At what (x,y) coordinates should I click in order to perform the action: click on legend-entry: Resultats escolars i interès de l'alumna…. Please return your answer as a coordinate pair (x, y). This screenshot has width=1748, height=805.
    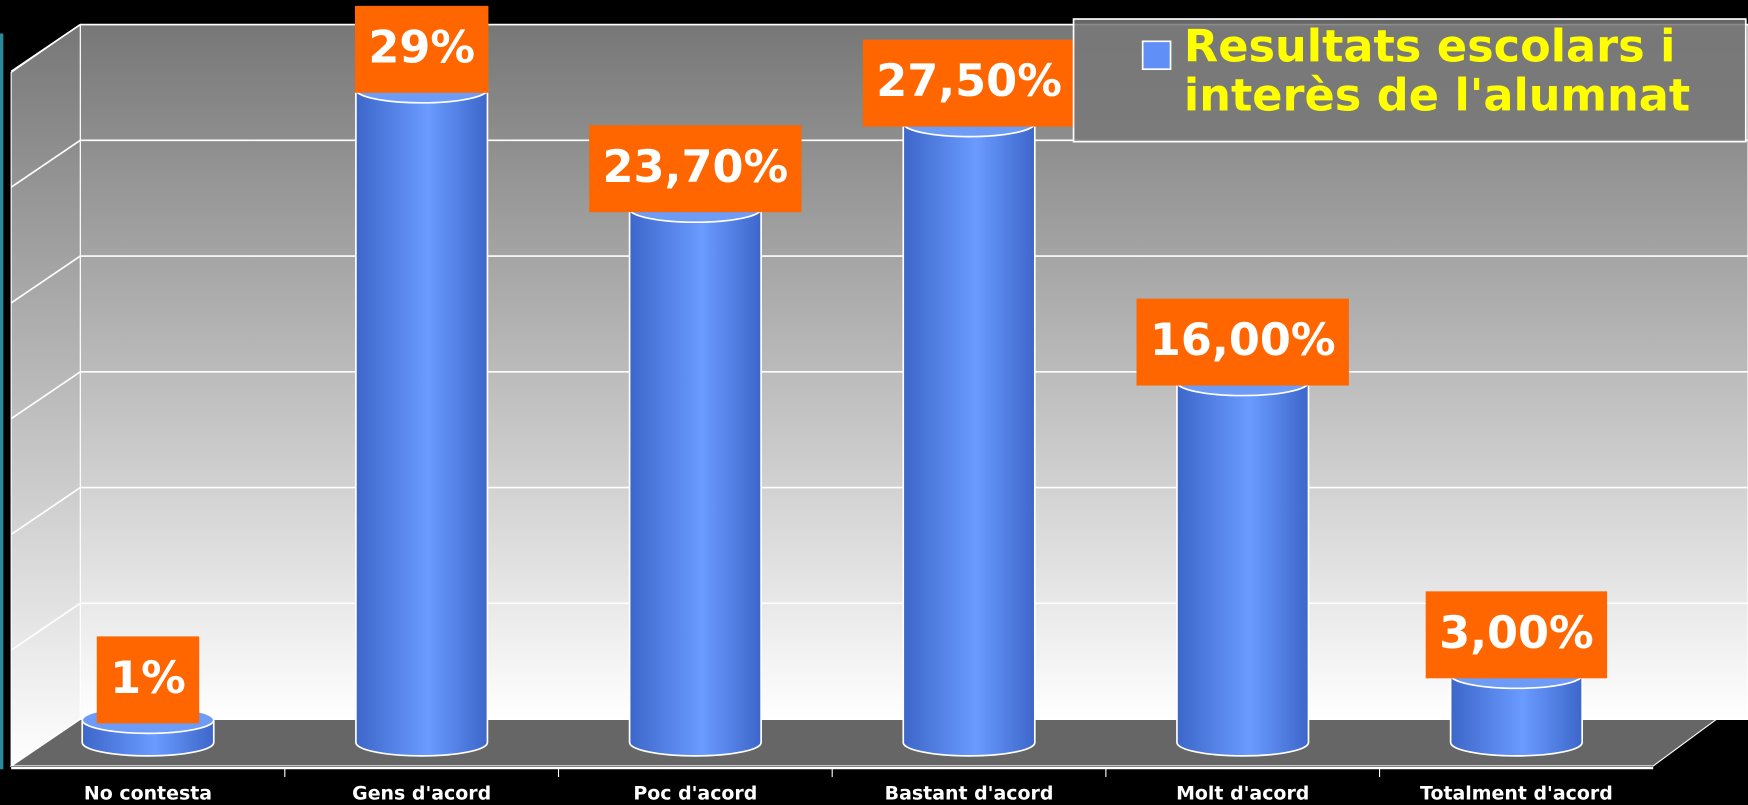
    Looking at the image, I should click on (1437, 72).